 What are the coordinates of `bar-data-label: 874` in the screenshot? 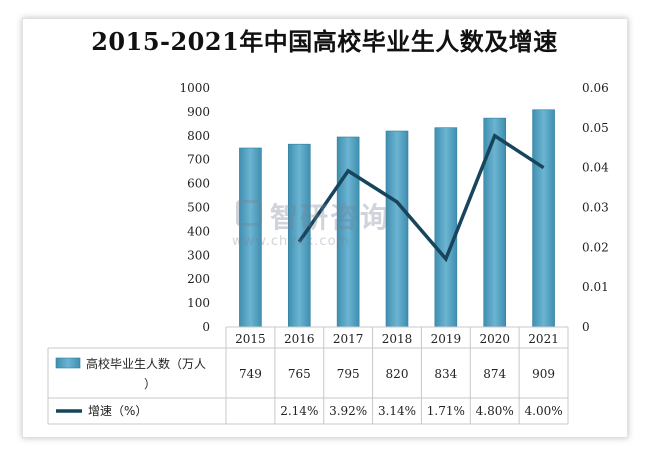 It's located at (494, 374).